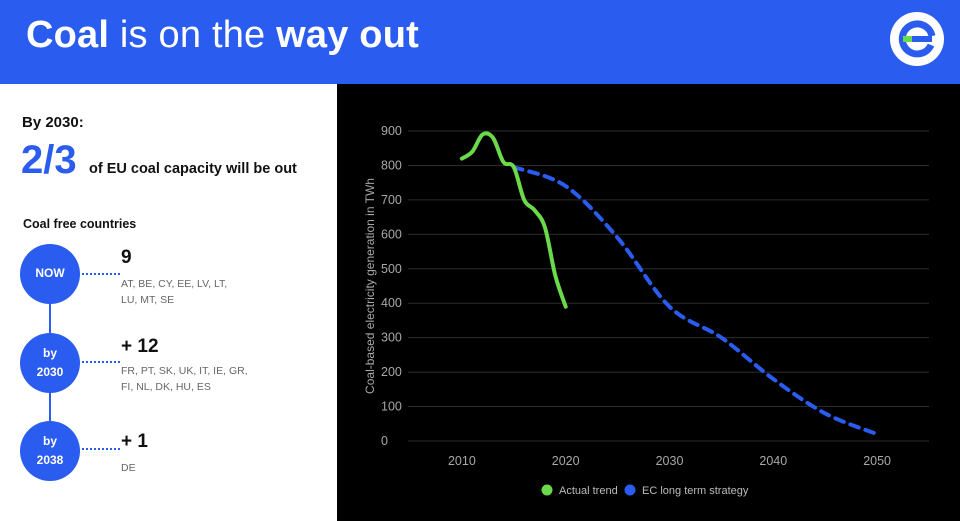 Image resolution: width=960 pixels, height=521 pixels. I want to click on page-title: Coal is on the way out, so click(222, 35).